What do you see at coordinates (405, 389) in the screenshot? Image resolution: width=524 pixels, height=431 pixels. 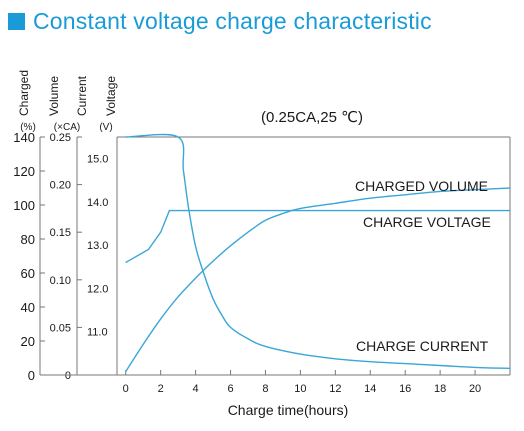 I see `x-tick-label: 16` at bounding box center [405, 389].